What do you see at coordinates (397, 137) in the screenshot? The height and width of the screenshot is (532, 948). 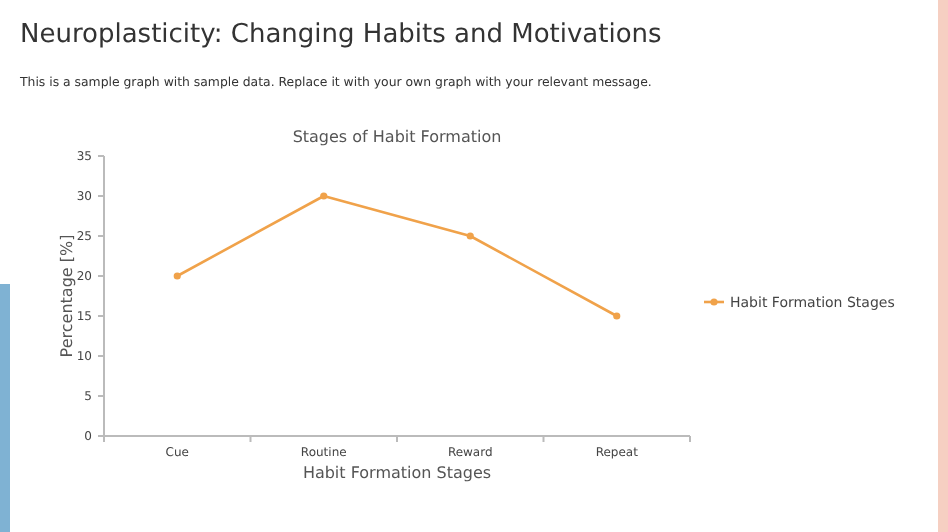 I see `text: Stages of Habit Formation` at bounding box center [397, 137].